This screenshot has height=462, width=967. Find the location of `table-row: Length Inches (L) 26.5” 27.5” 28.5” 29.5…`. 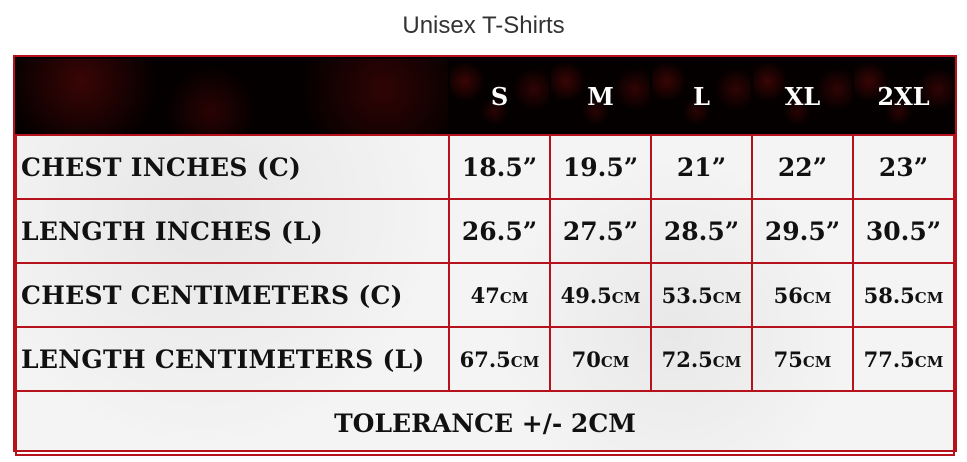

table-row: Length Inches (L) 26.5” 27.5” 28.5” 29.5… is located at coordinates (485, 231).